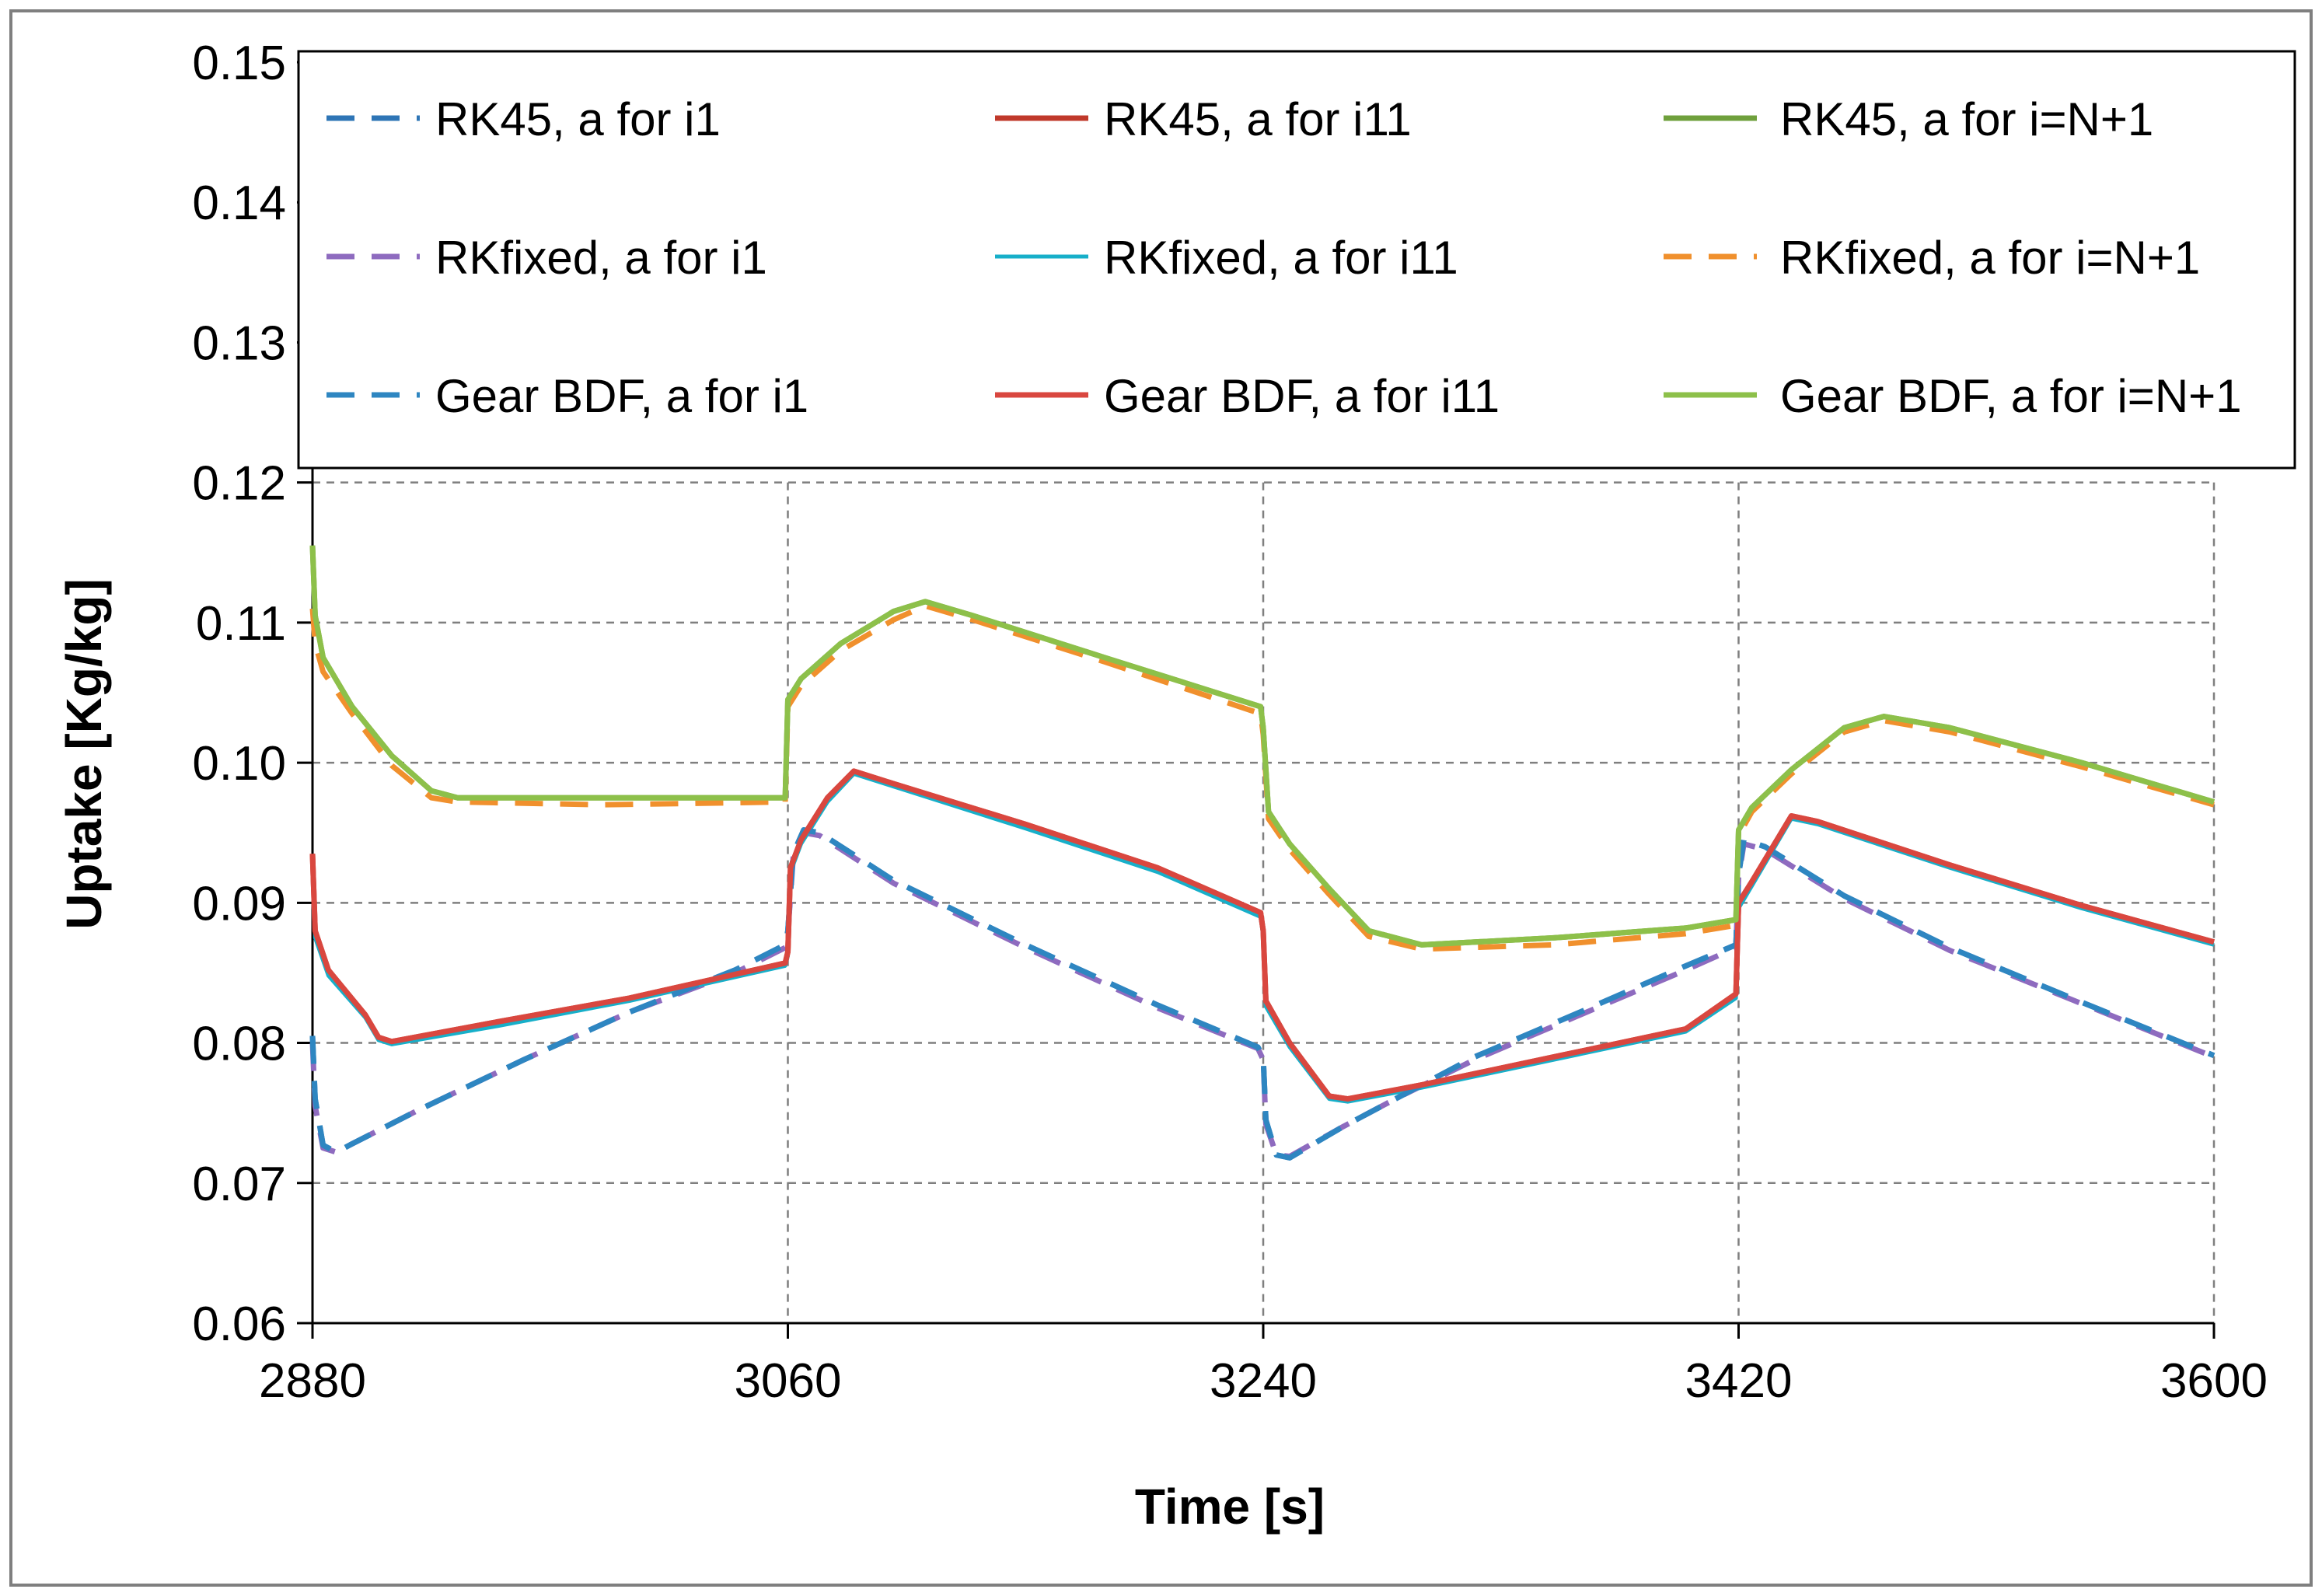 The width and height of the screenshot is (2322, 1596). What do you see at coordinates (2214, 1381) in the screenshot?
I see `x-tick-label-4: 3600` at bounding box center [2214, 1381].